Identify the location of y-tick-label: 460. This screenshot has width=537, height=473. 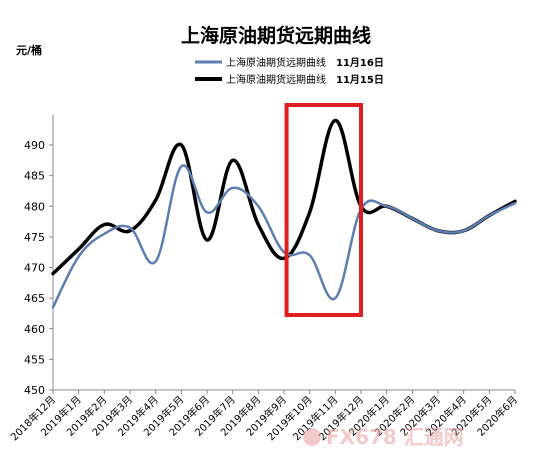
(34, 329).